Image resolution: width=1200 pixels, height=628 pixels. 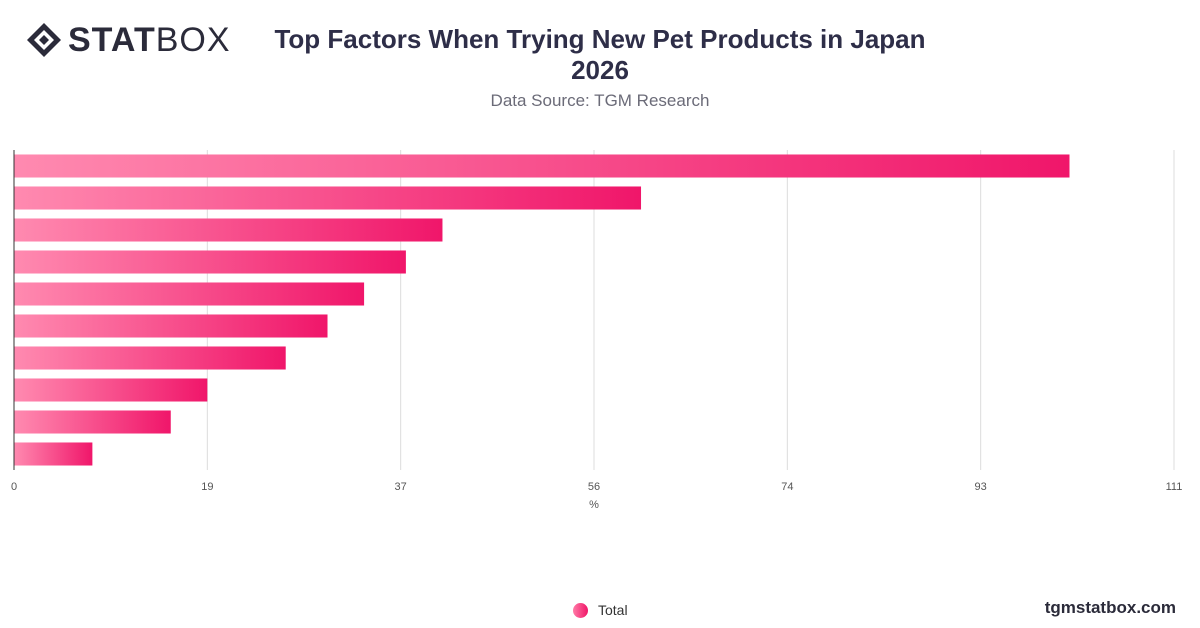 I want to click on legend: Total, so click(x=600, y=610).